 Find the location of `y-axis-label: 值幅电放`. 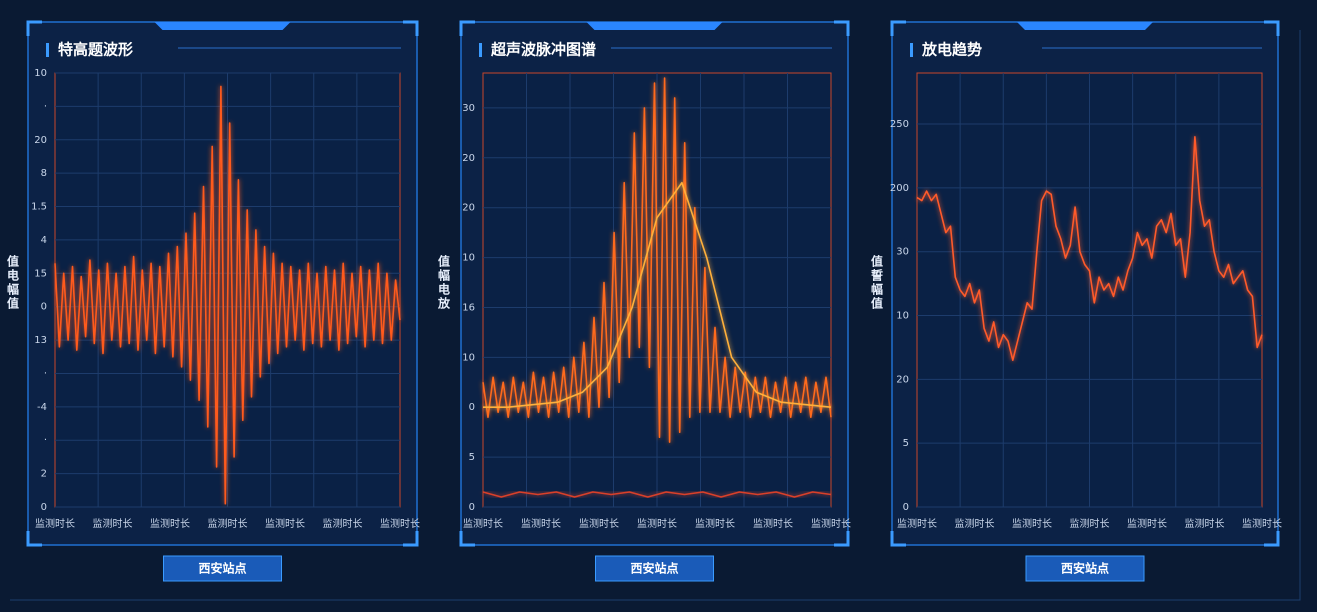

y-axis-label: 值幅电放 is located at coordinates (444, 282).